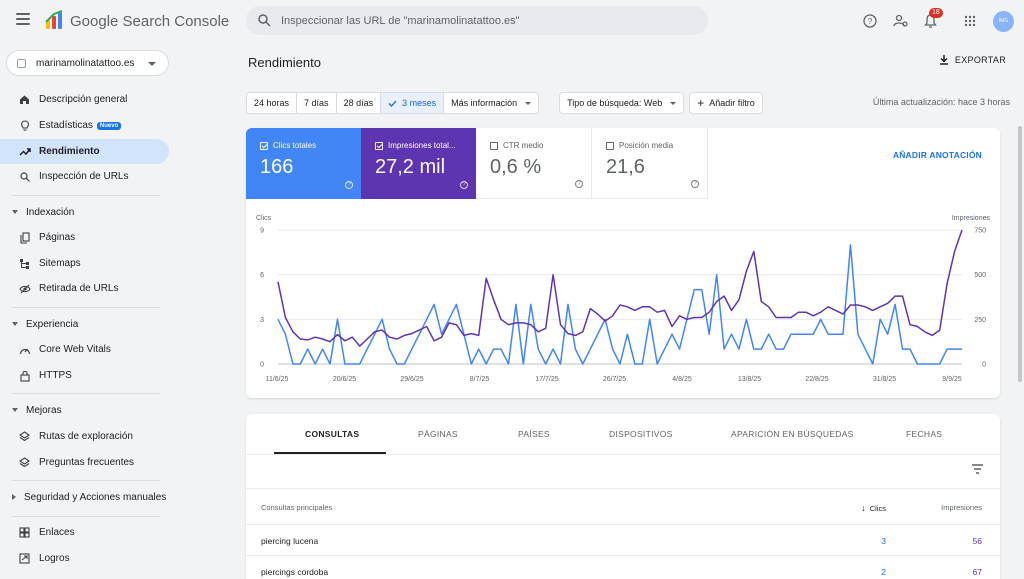  Describe the element at coordinates (87, 63) in the screenshot. I see `property-selector: marinamolinatattoo.es` at that location.